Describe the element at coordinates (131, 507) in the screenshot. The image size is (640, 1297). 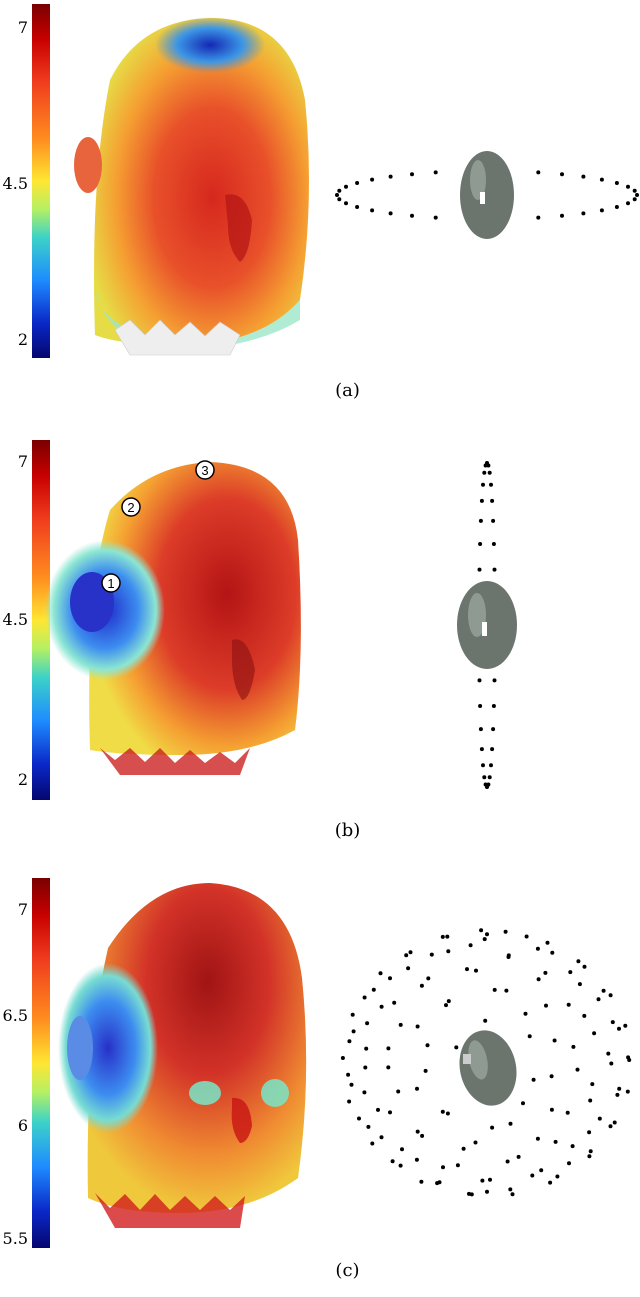
I see `marker-2: 2` at that location.